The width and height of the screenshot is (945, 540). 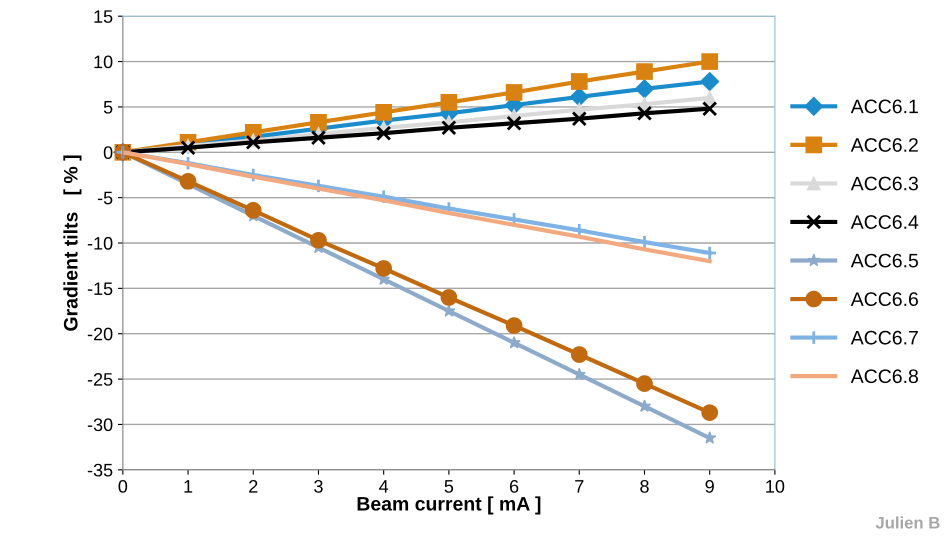 What do you see at coordinates (100, 425) in the screenshot?
I see `y-tick-label: -30` at bounding box center [100, 425].